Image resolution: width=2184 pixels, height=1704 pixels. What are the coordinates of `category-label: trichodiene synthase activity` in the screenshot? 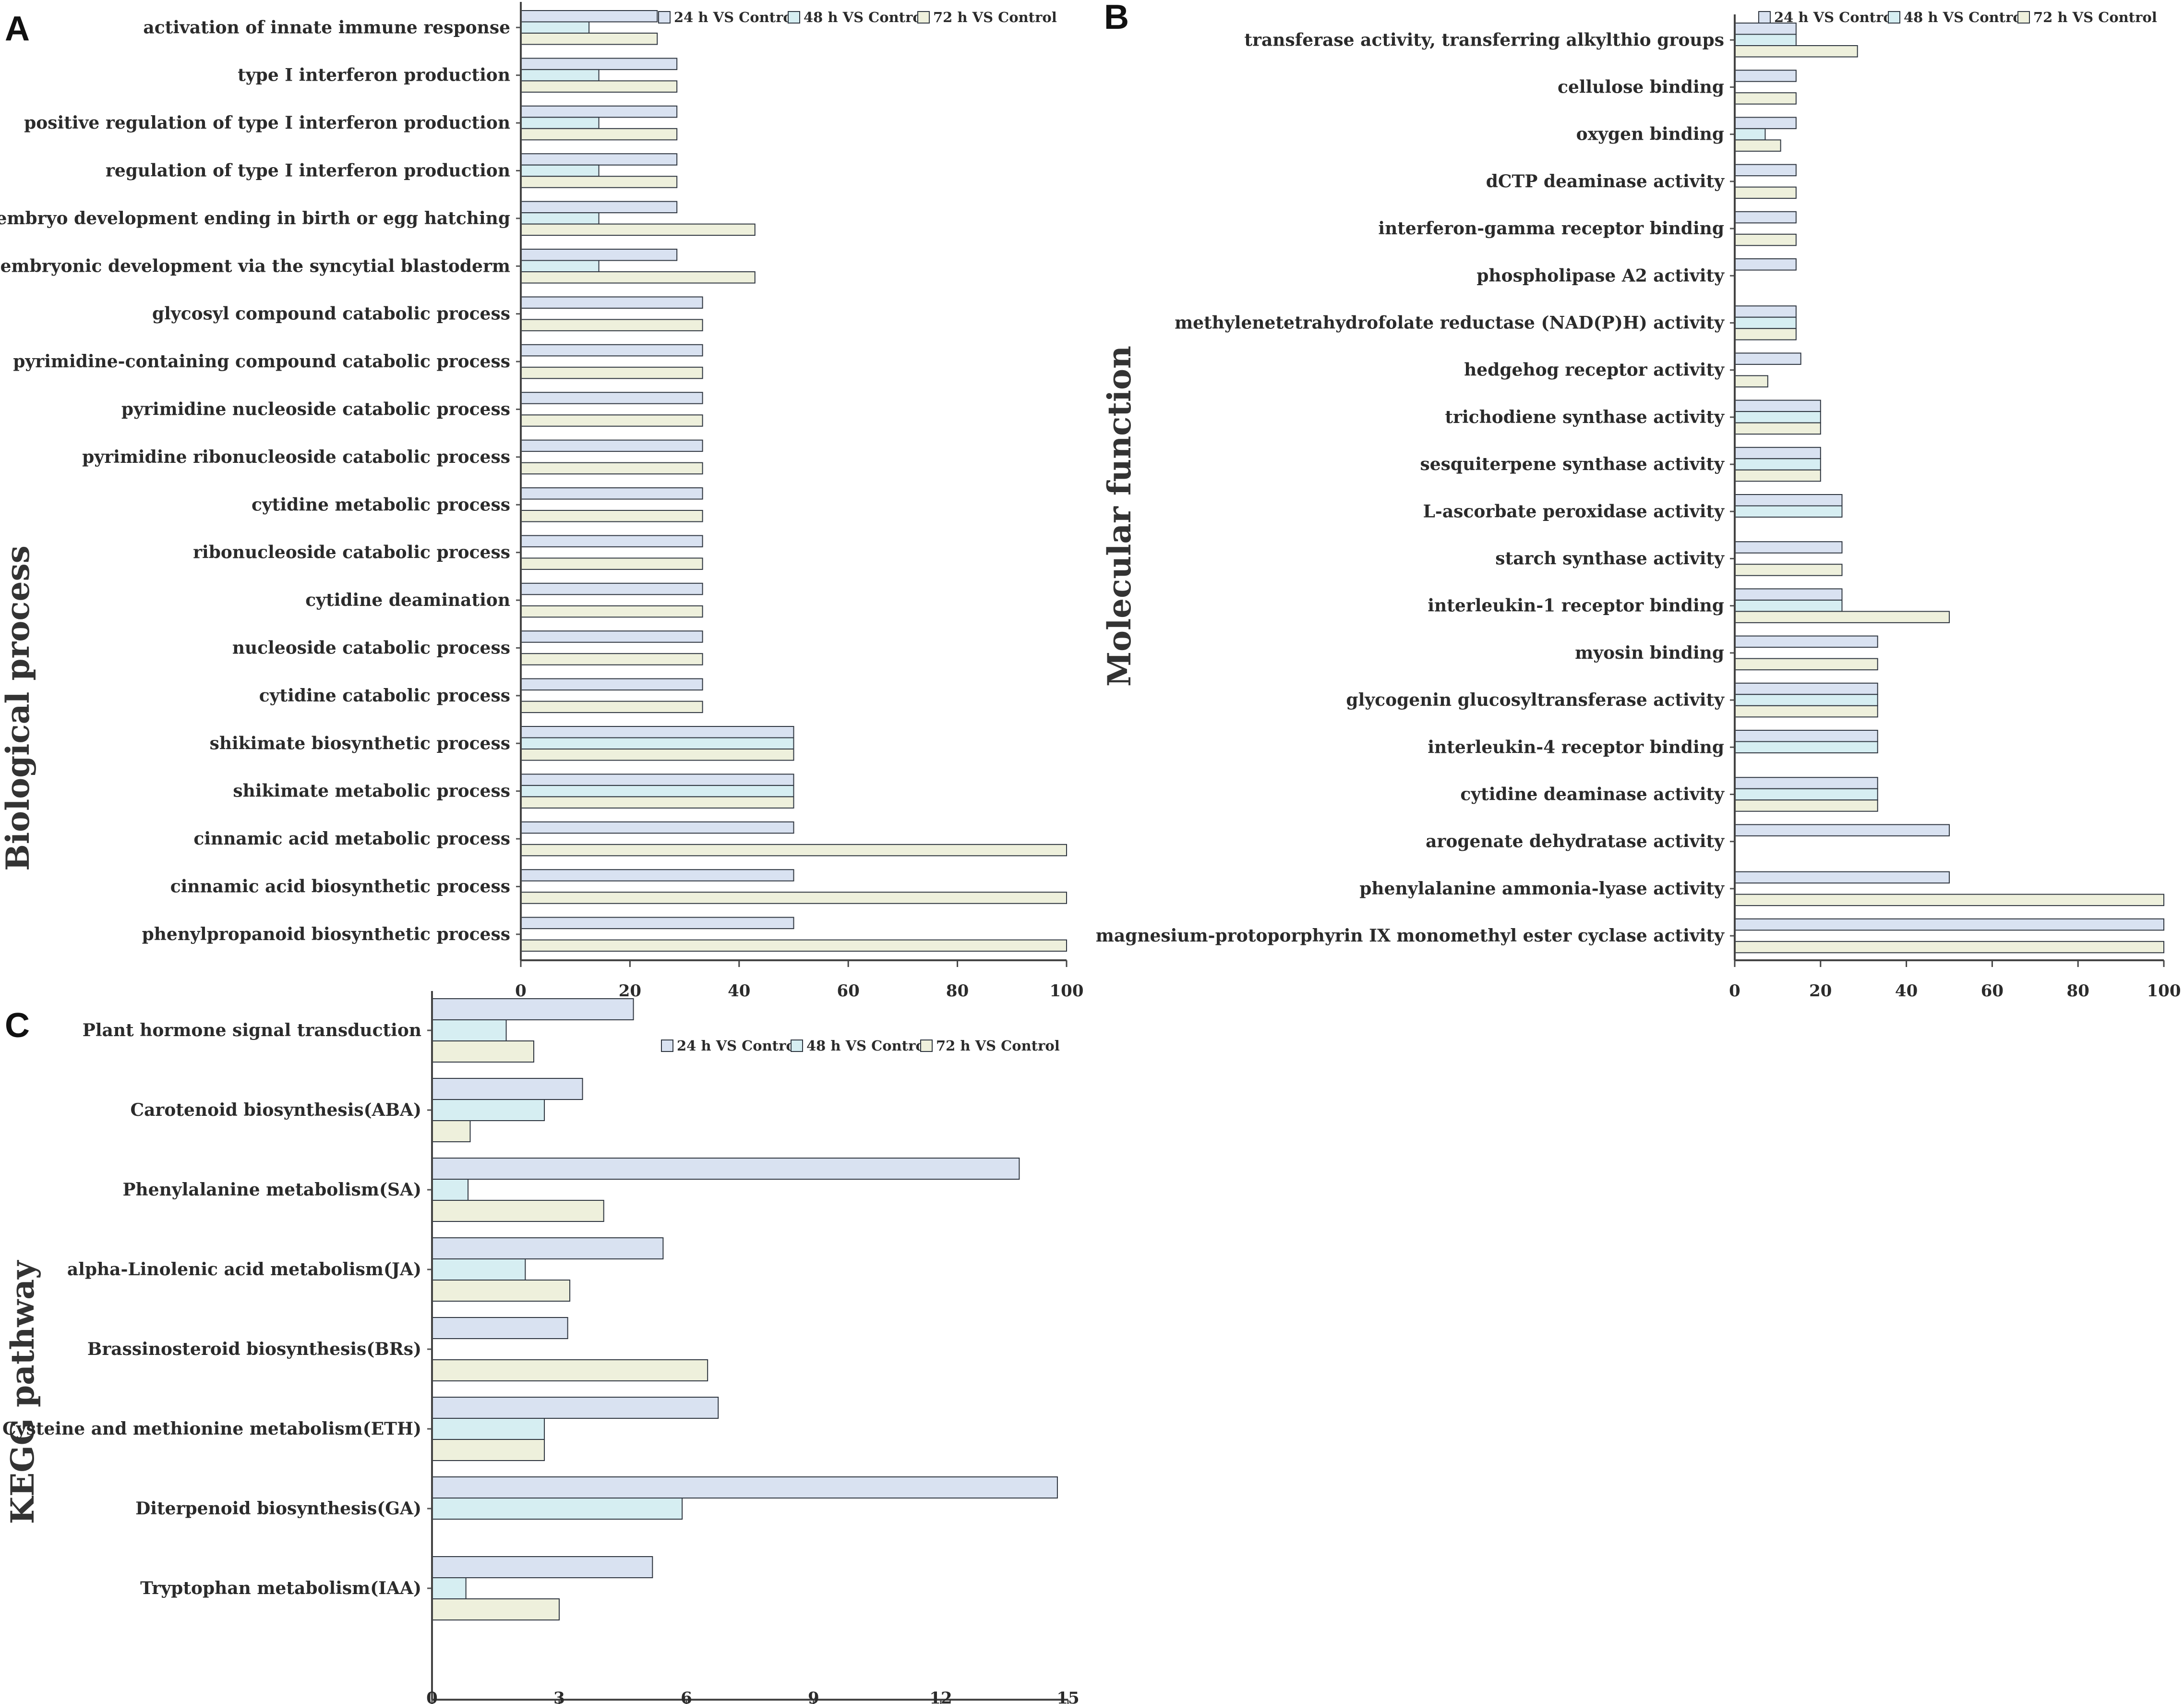 It's located at (1585, 417).